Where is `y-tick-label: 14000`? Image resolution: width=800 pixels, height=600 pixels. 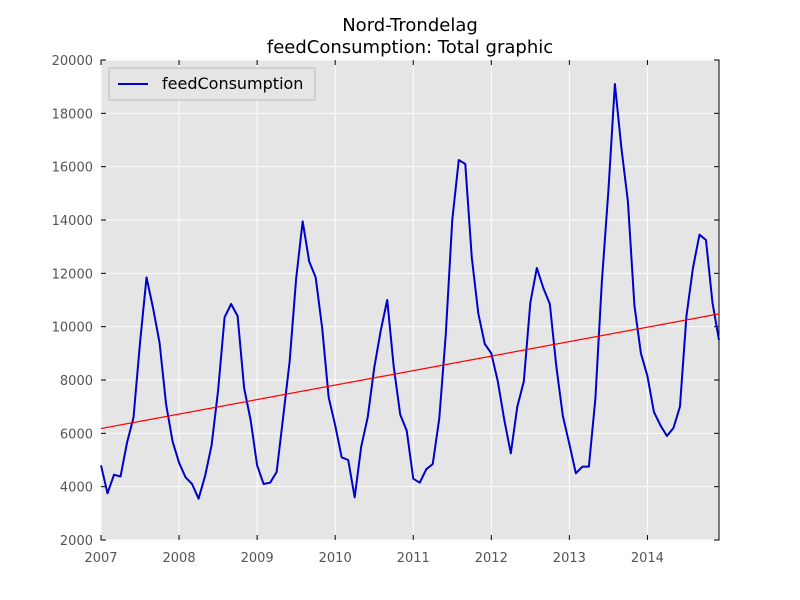 y-tick-label: 14000 is located at coordinates (72, 221).